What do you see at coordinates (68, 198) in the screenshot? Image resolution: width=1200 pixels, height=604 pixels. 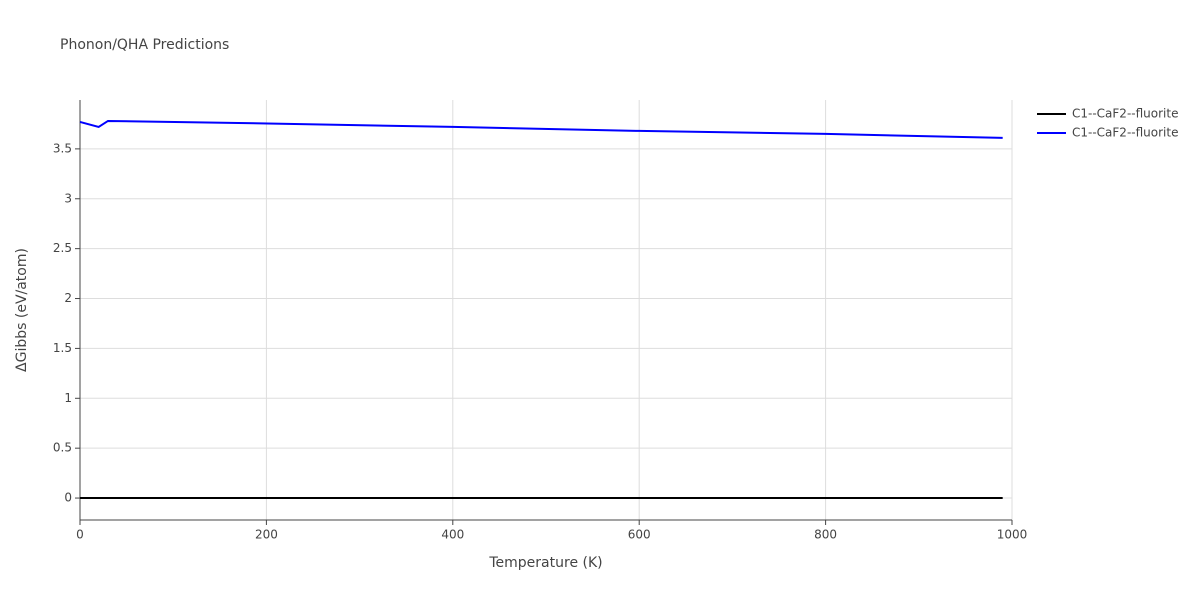 I see `y-tick-label: 3` at bounding box center [68, 198].